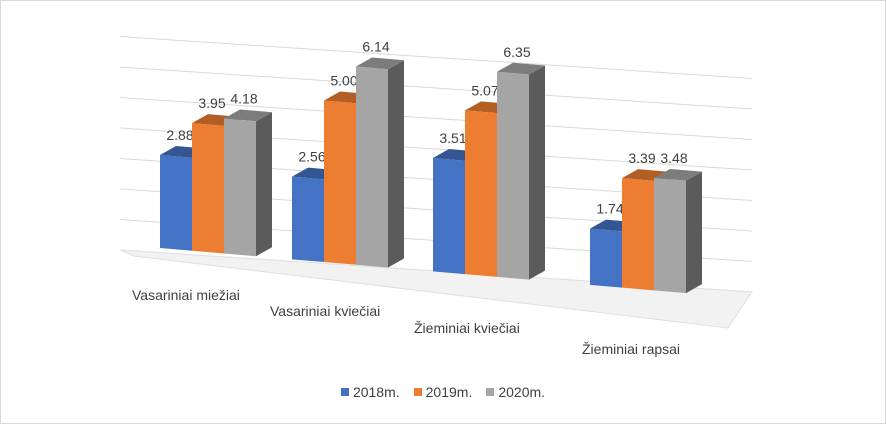 This screenshot has width=886, height=424. What do you see at coordinates (311, 157) in the screenshot?
I see `data-label: 2.56` at bounding box center [311, 157].